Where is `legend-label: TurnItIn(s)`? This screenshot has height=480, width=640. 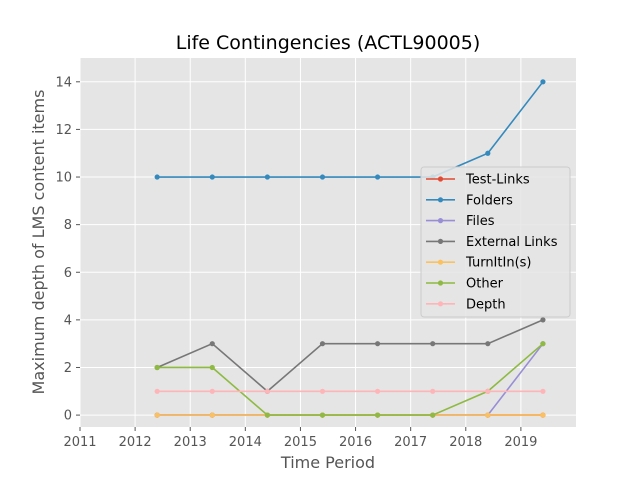
legend-label: TurnItIn(s) is located at coordinates (498, 263).